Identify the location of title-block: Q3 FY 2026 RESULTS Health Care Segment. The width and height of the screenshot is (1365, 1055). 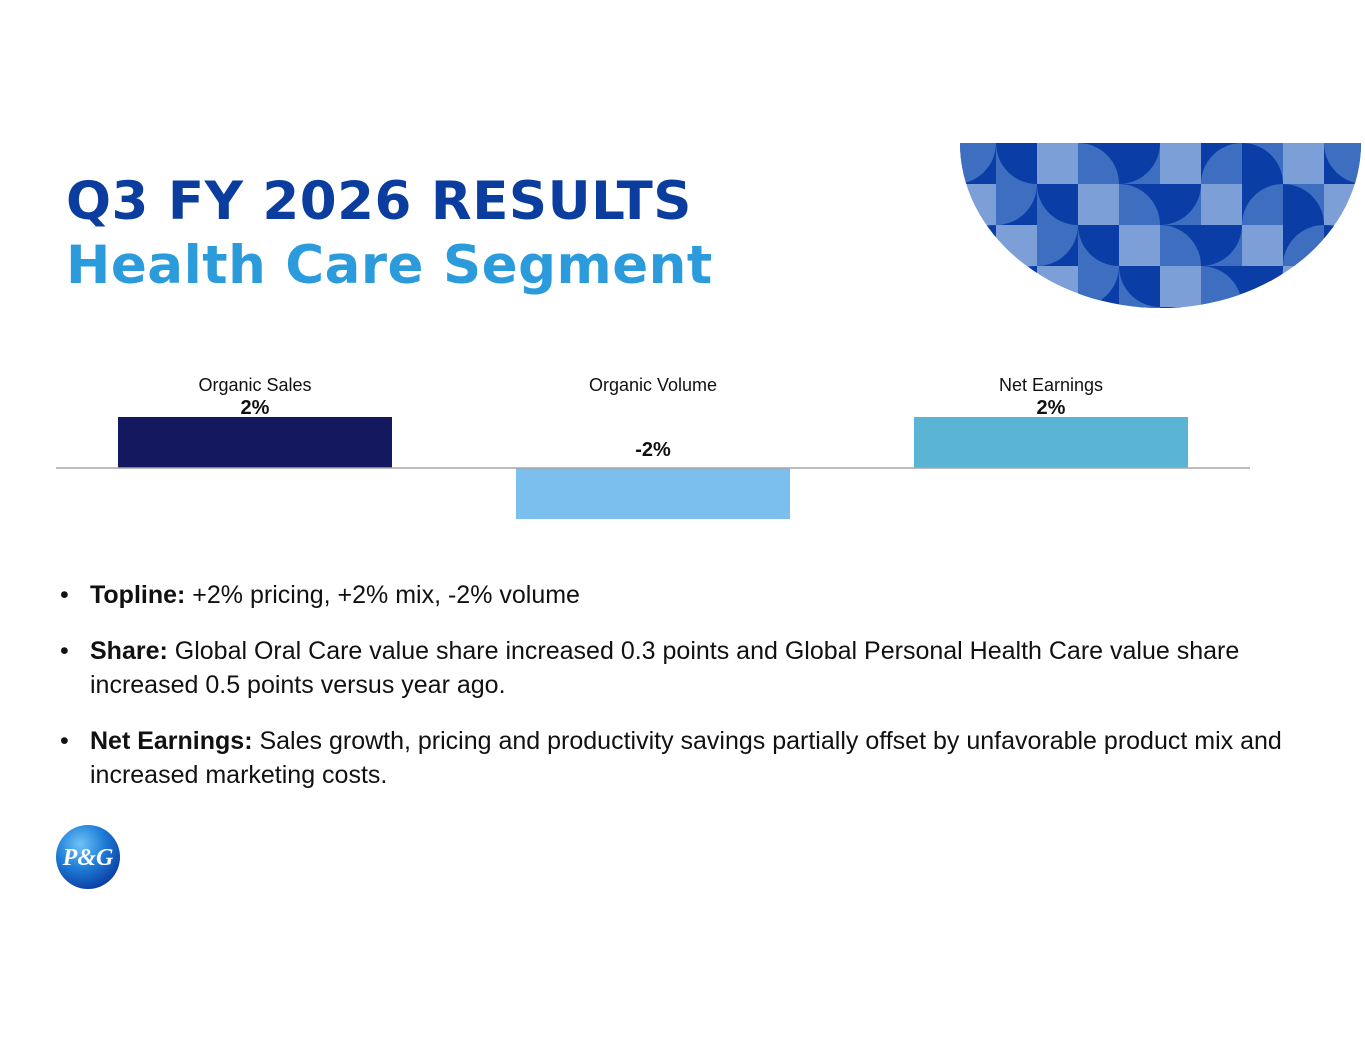
(389, 234).